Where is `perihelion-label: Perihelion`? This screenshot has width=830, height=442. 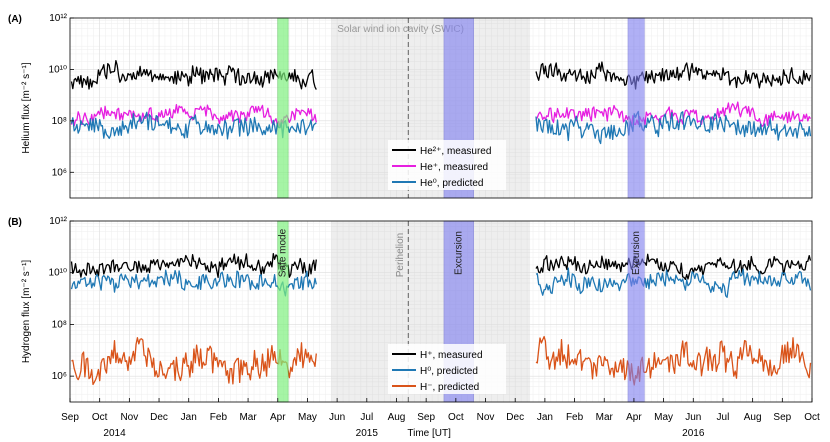 perihelion-label: Perihelion is located at coordinates (400, 255).